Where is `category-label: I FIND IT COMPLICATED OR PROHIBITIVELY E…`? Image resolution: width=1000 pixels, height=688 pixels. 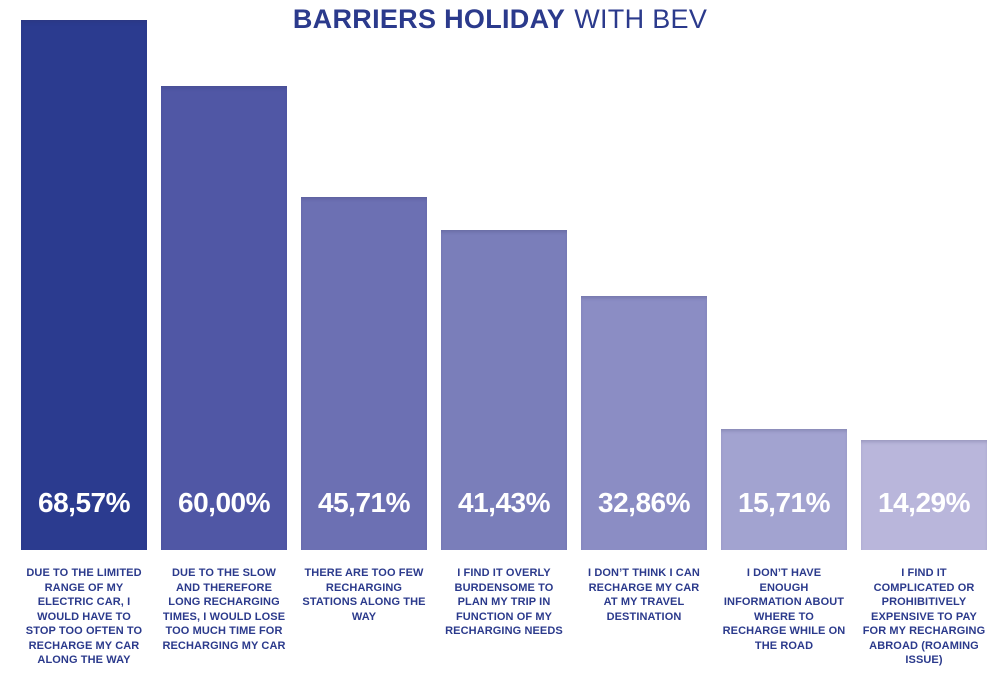 category-label: I FIND IT COMPLICATED OR PROHIBITIVELY E… is located at coordinates (924, 616).